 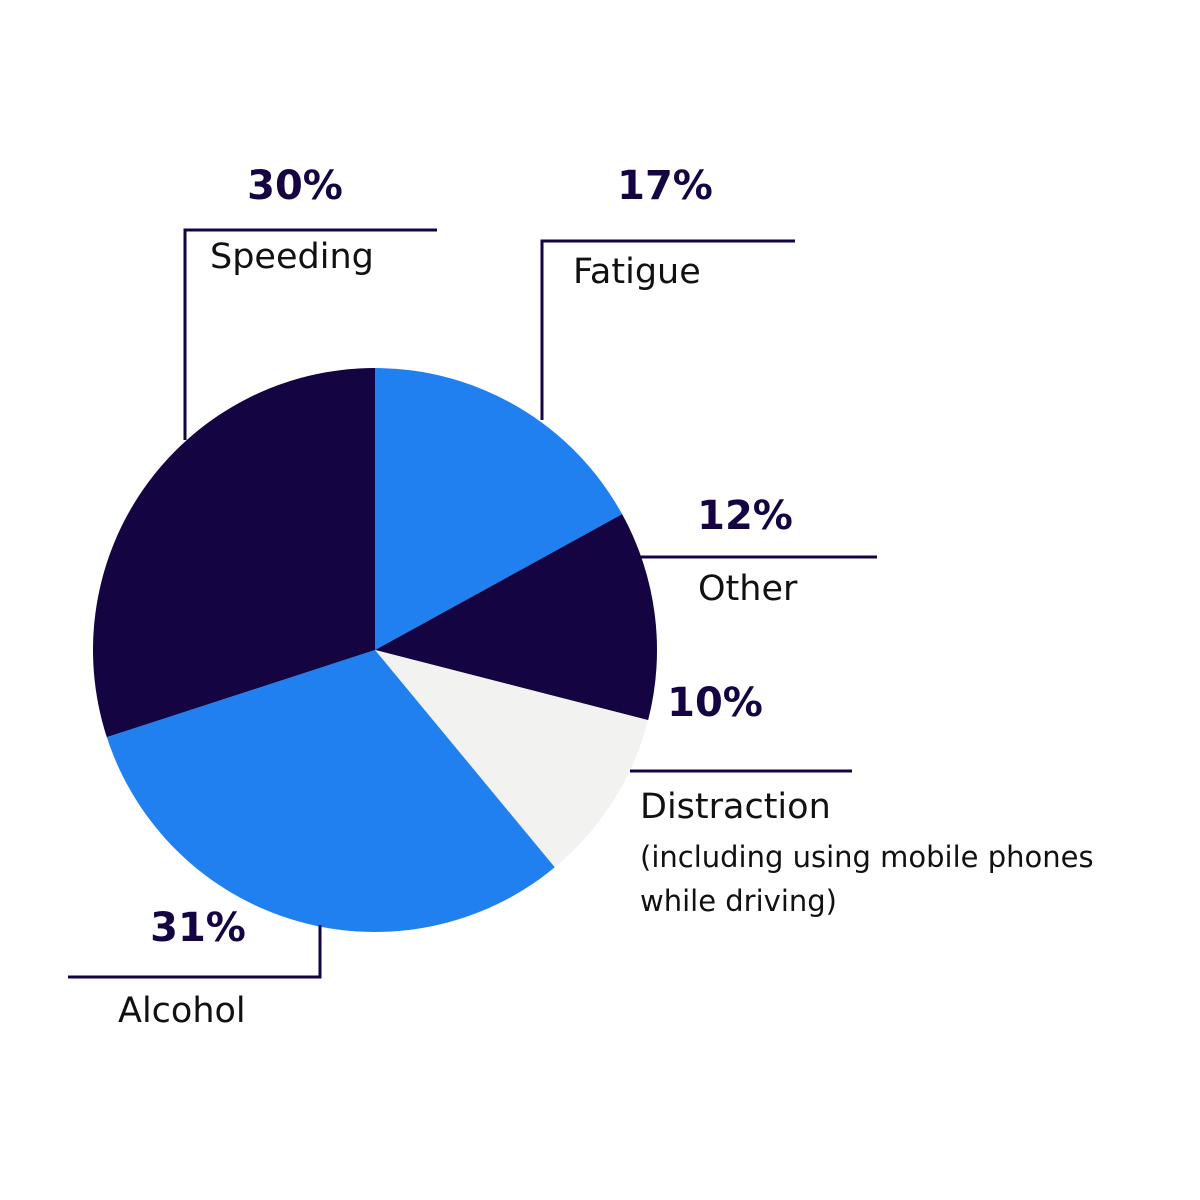 What do you see at coordinates (292, 257) in the screenshot?
I see `category-label: Speeding` at bounding box center [292, 257].